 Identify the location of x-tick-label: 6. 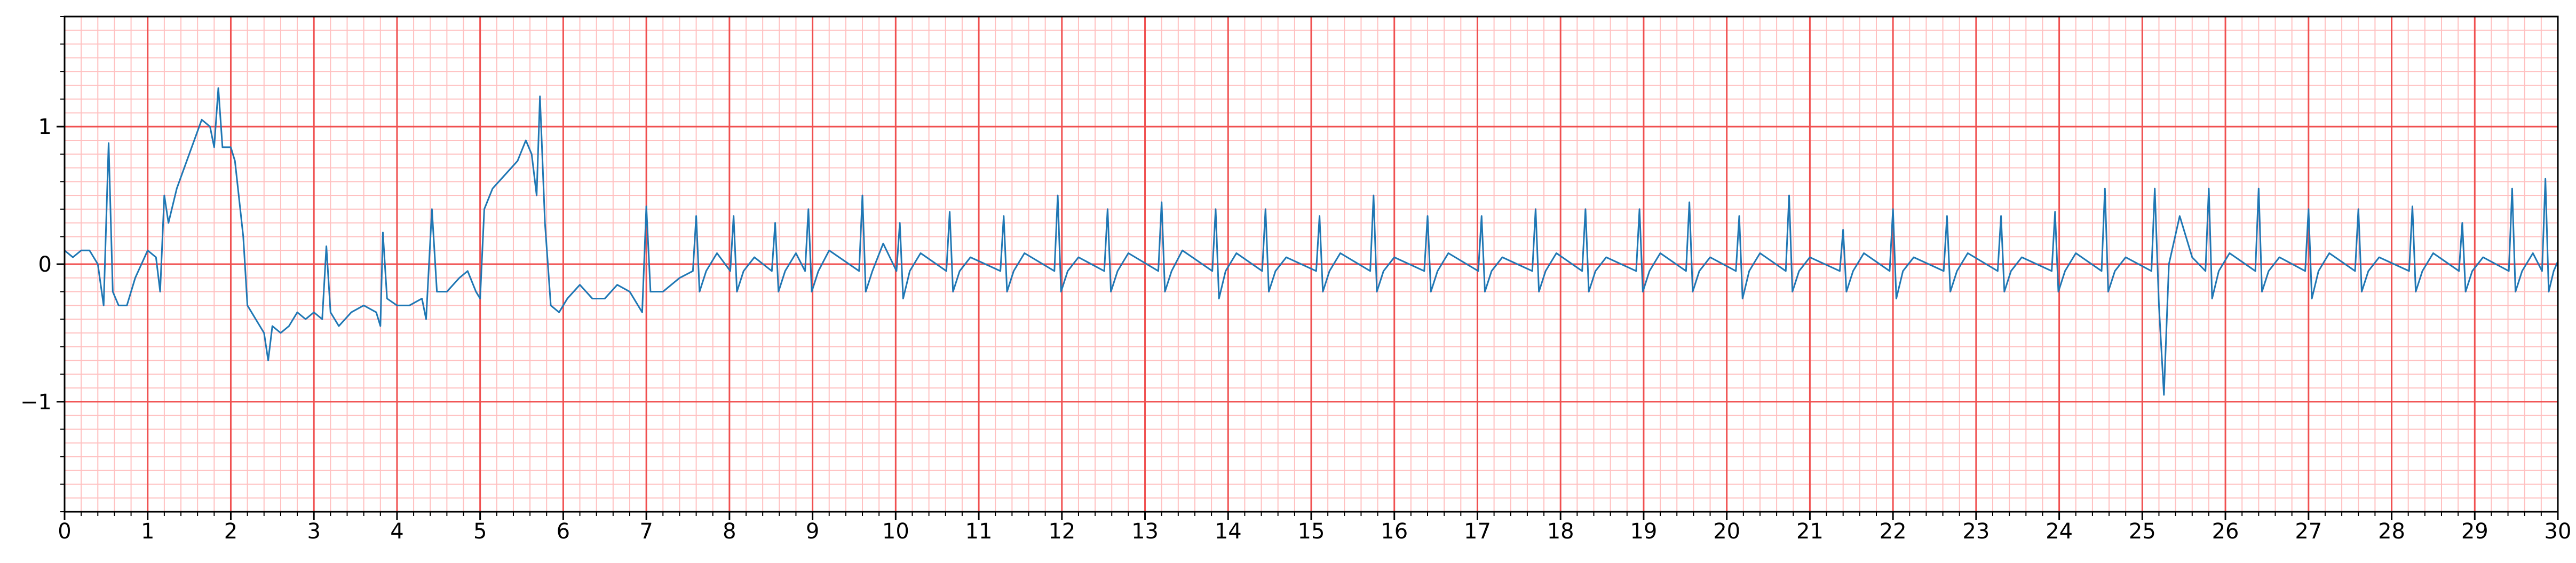
(563, 531).